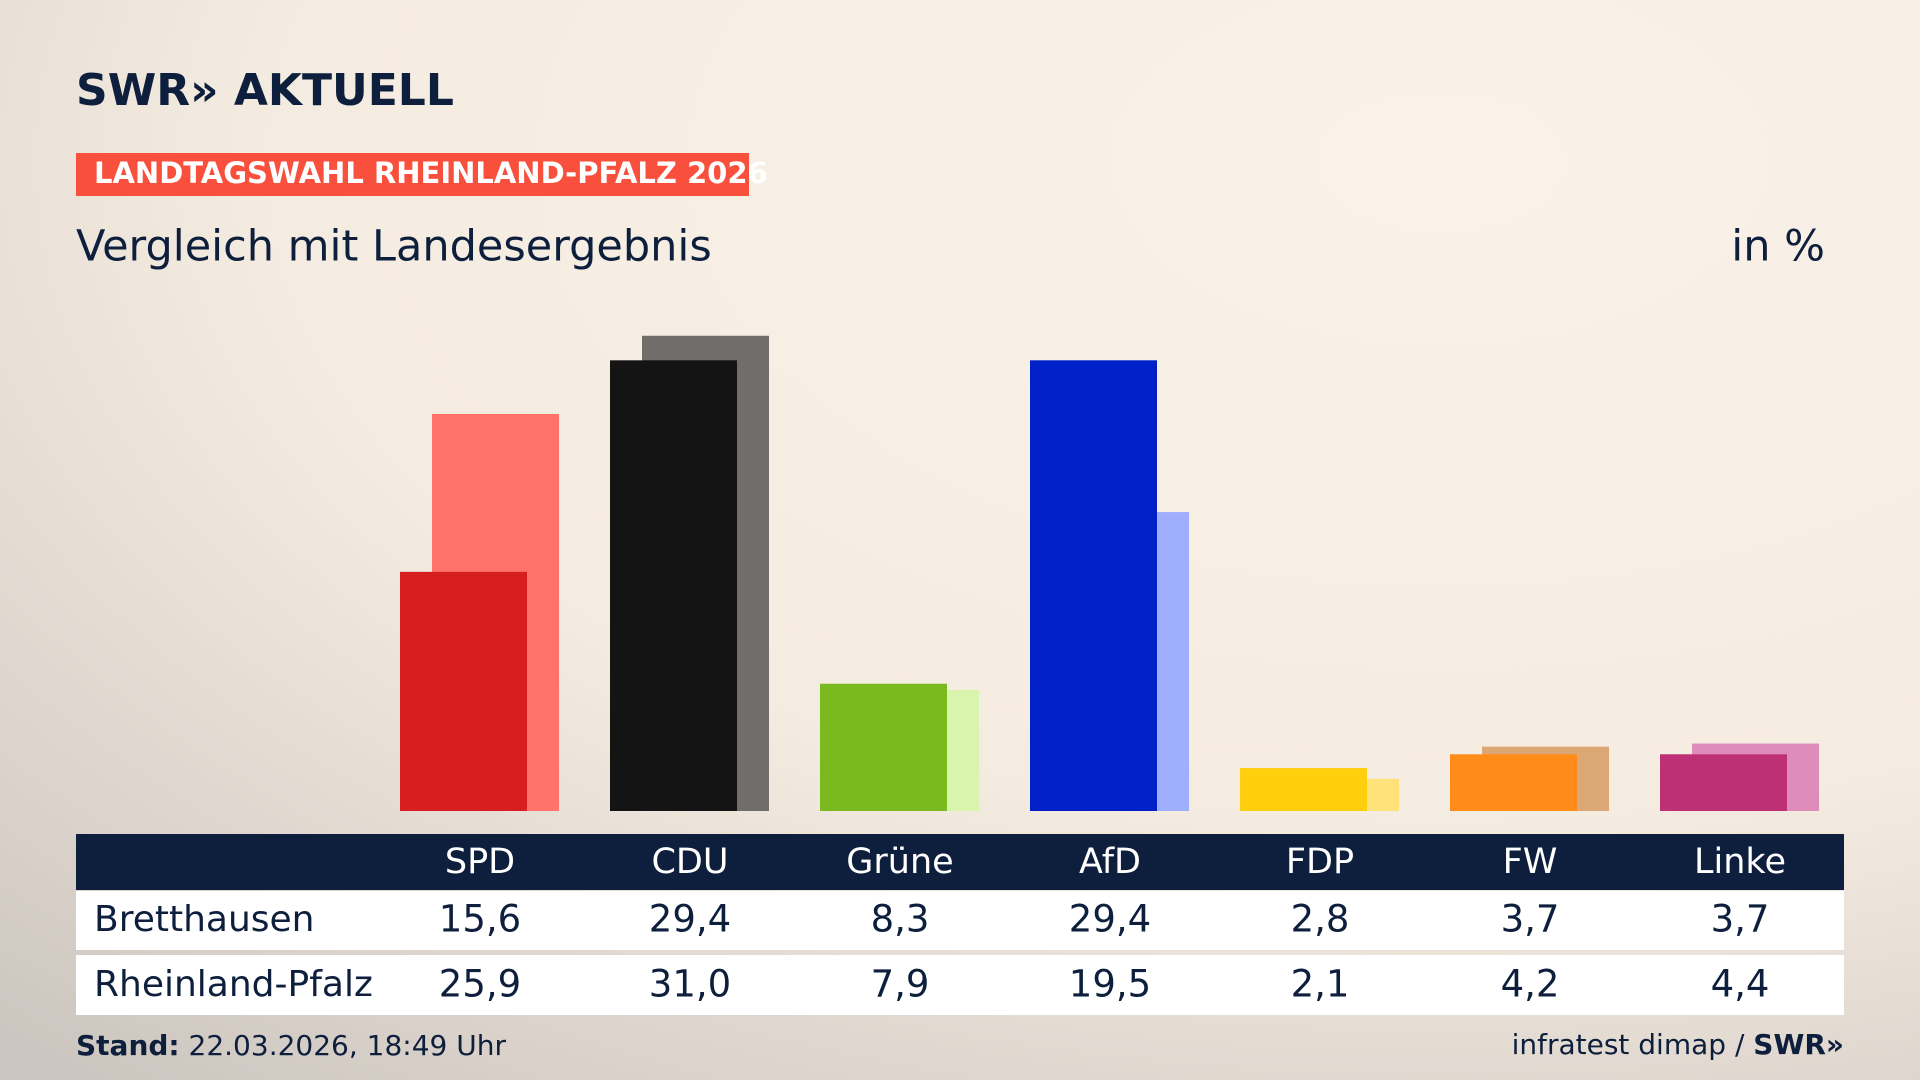 The height and width of the screenshot is (1080, 1920). I want to click on category-label: Linke, so click(1740, 862).